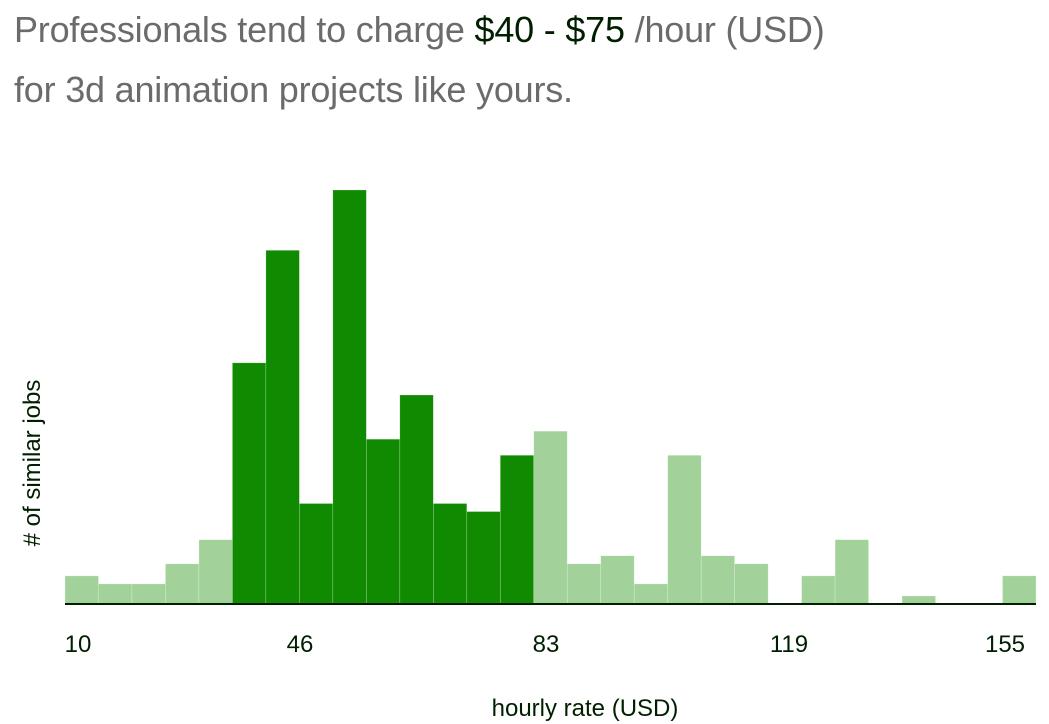  Describe the element at coordinates (293, 89) in the screenshot. I see `headline-line-2: for 3d animation projects like yours.` at that location.